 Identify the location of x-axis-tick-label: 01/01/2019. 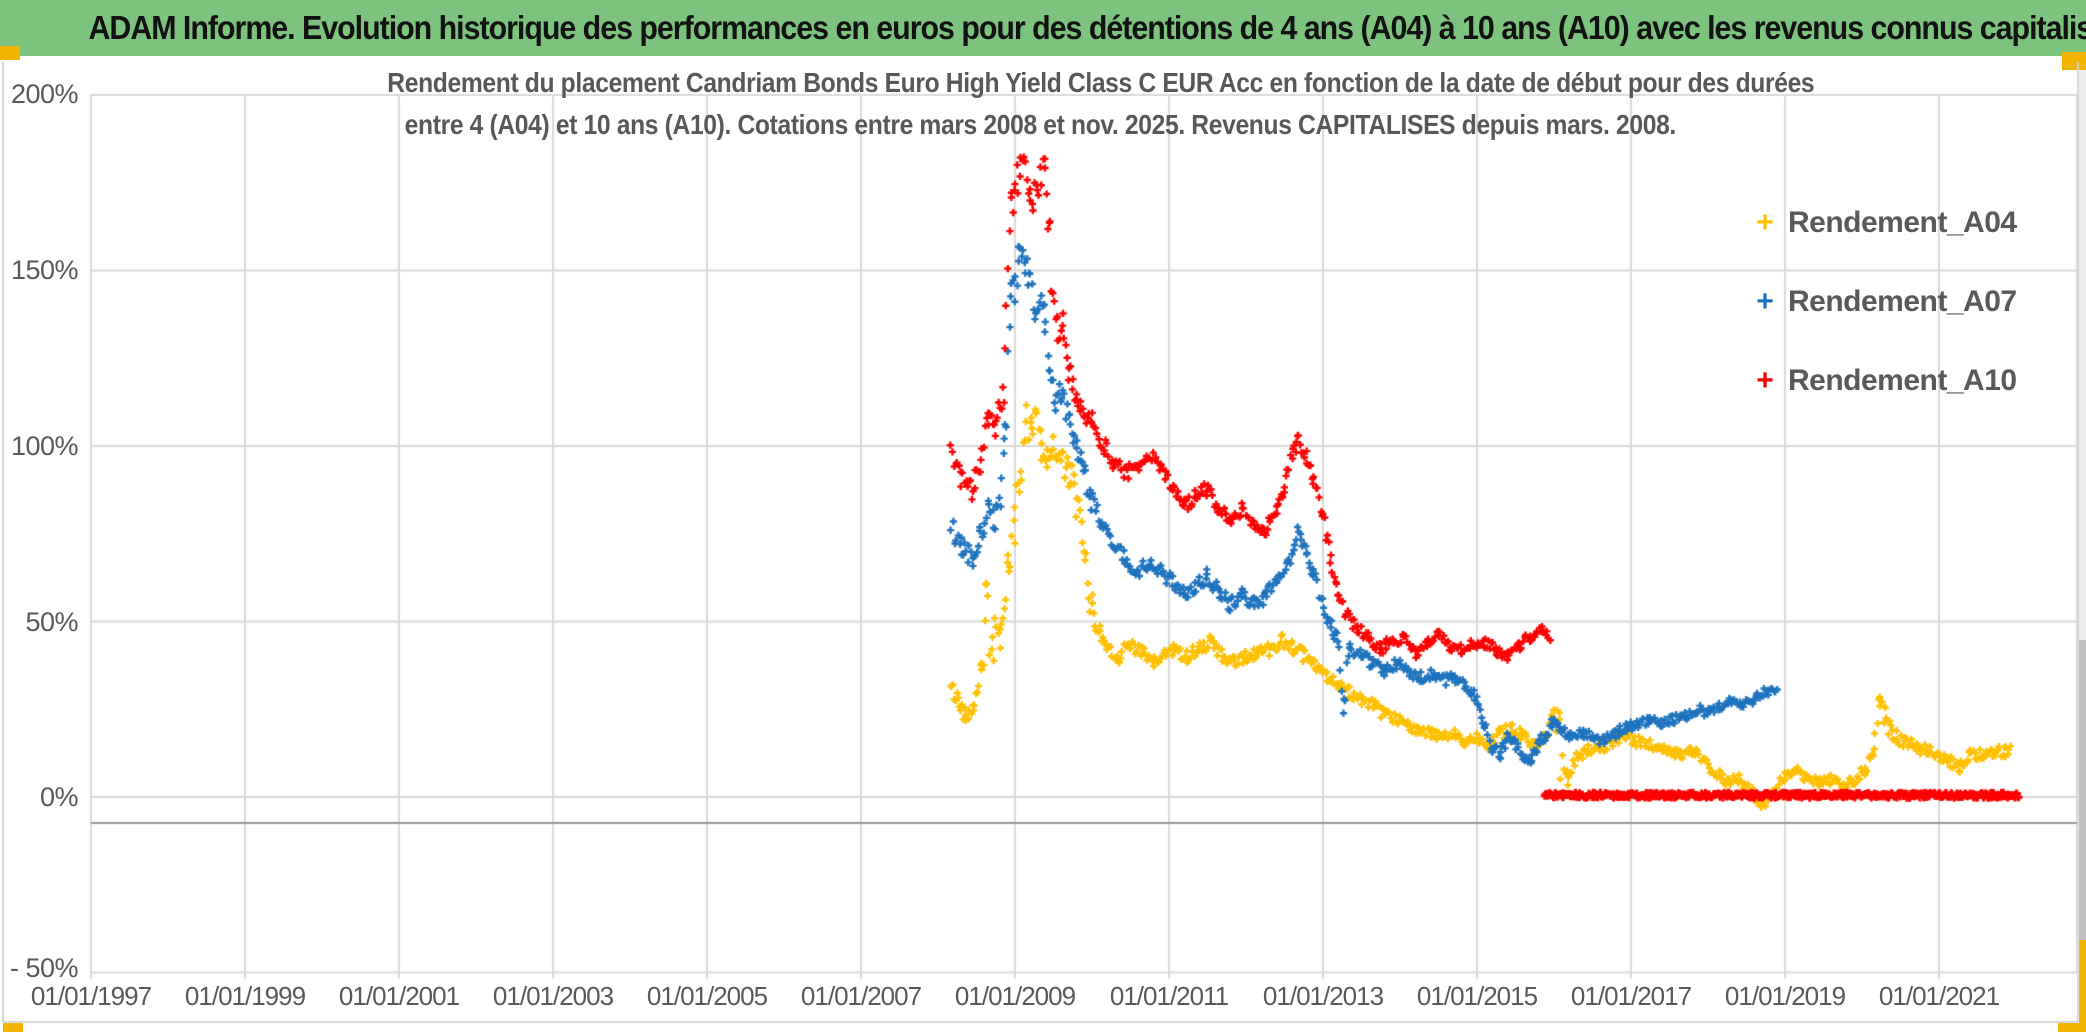
(1785, 996).